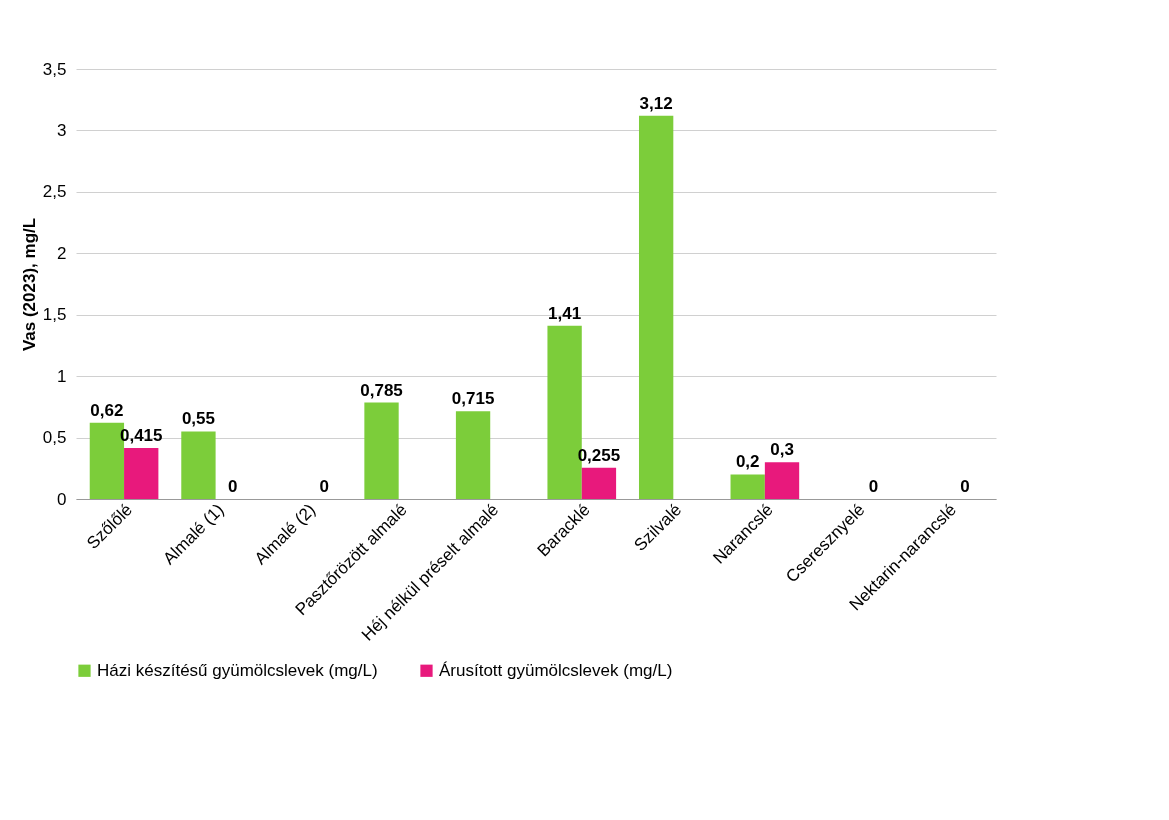  What do you see at coordinates (54, 69) in the screenshot?
I see `y-tick-label: 3,5` at bounding box center [54, 69].